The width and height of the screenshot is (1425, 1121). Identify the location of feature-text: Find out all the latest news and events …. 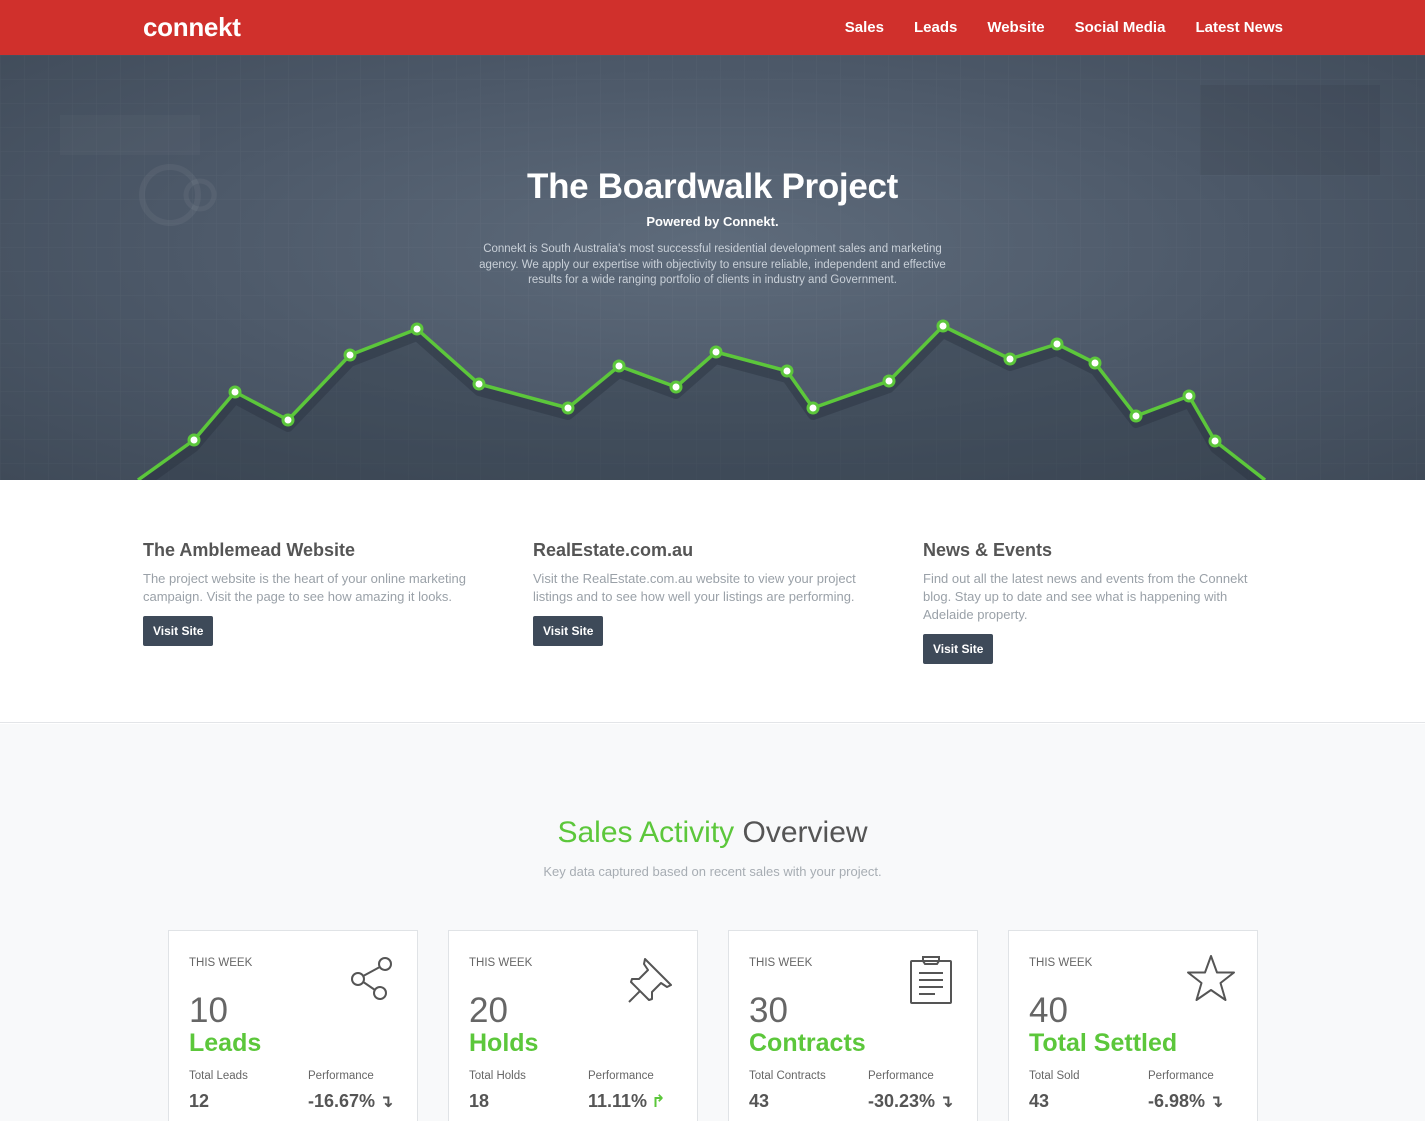
(1085, 596).